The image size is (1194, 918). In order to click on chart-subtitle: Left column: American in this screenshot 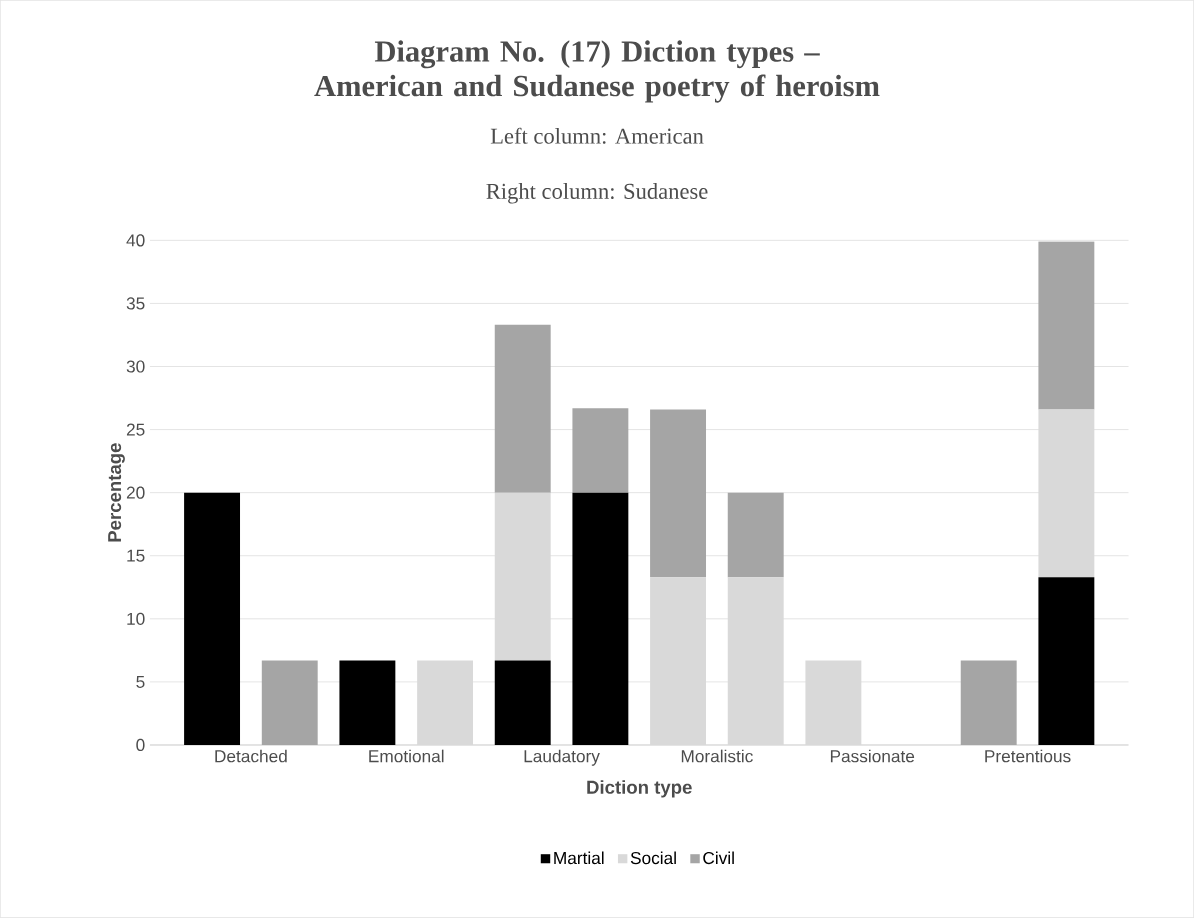, I will do `click(597, 135)`.